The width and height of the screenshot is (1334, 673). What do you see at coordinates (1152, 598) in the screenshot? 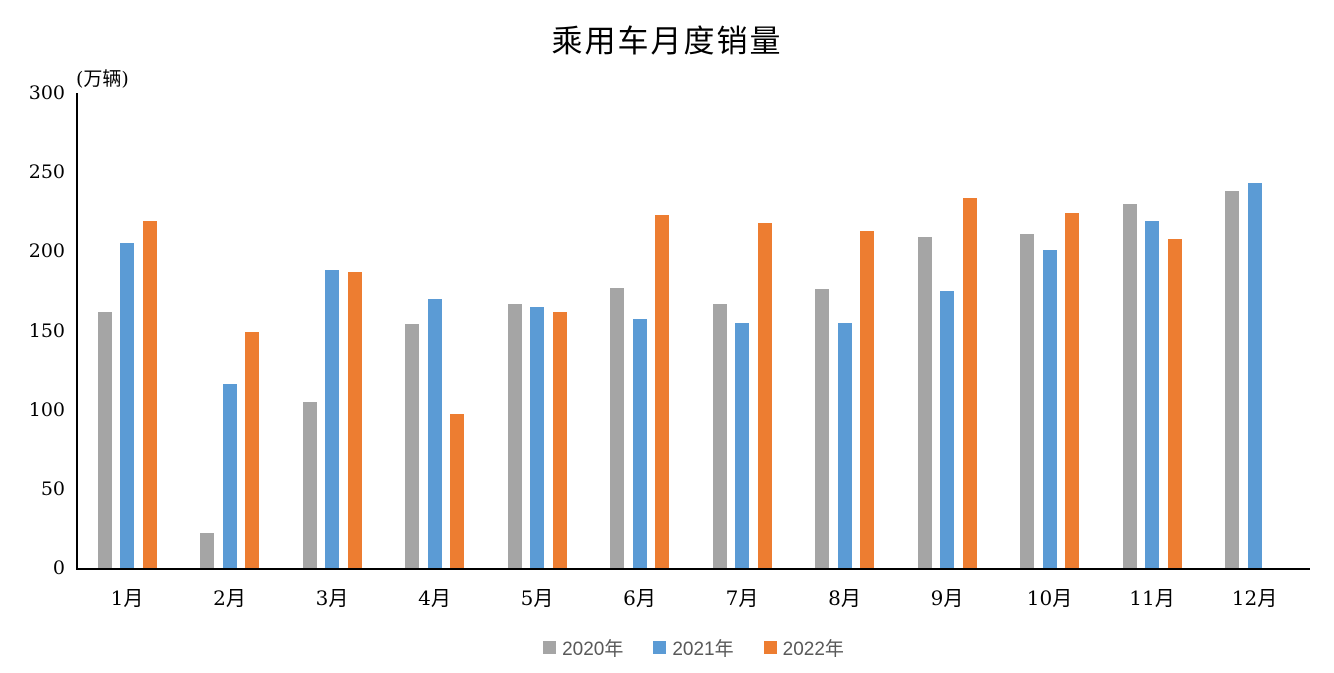
I see `x-axis-label-11月: 11月` at bounding box center [1152, 598].